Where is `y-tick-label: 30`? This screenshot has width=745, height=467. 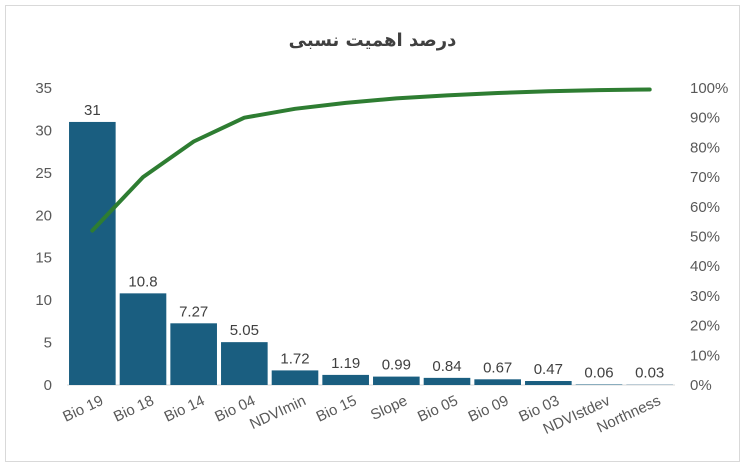 y-tick-label: 30 is located at coordinates (43, 130).